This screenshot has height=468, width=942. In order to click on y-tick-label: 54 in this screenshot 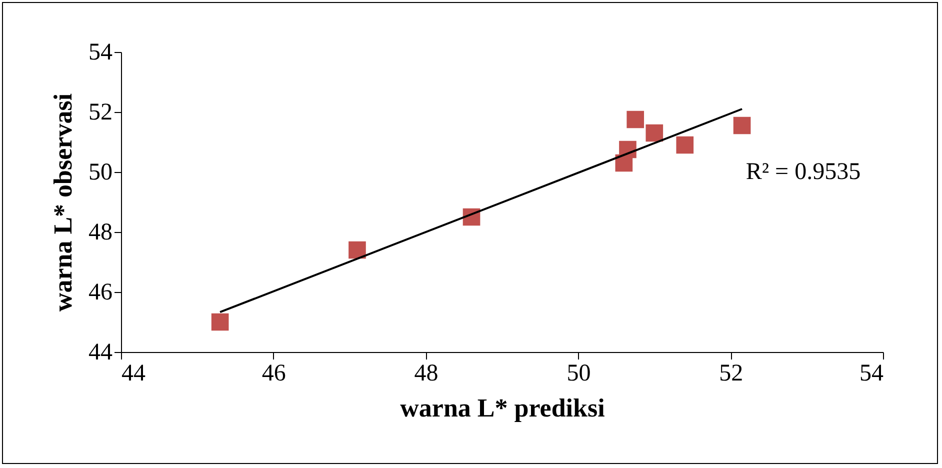, I will do `click(100, 53)`.